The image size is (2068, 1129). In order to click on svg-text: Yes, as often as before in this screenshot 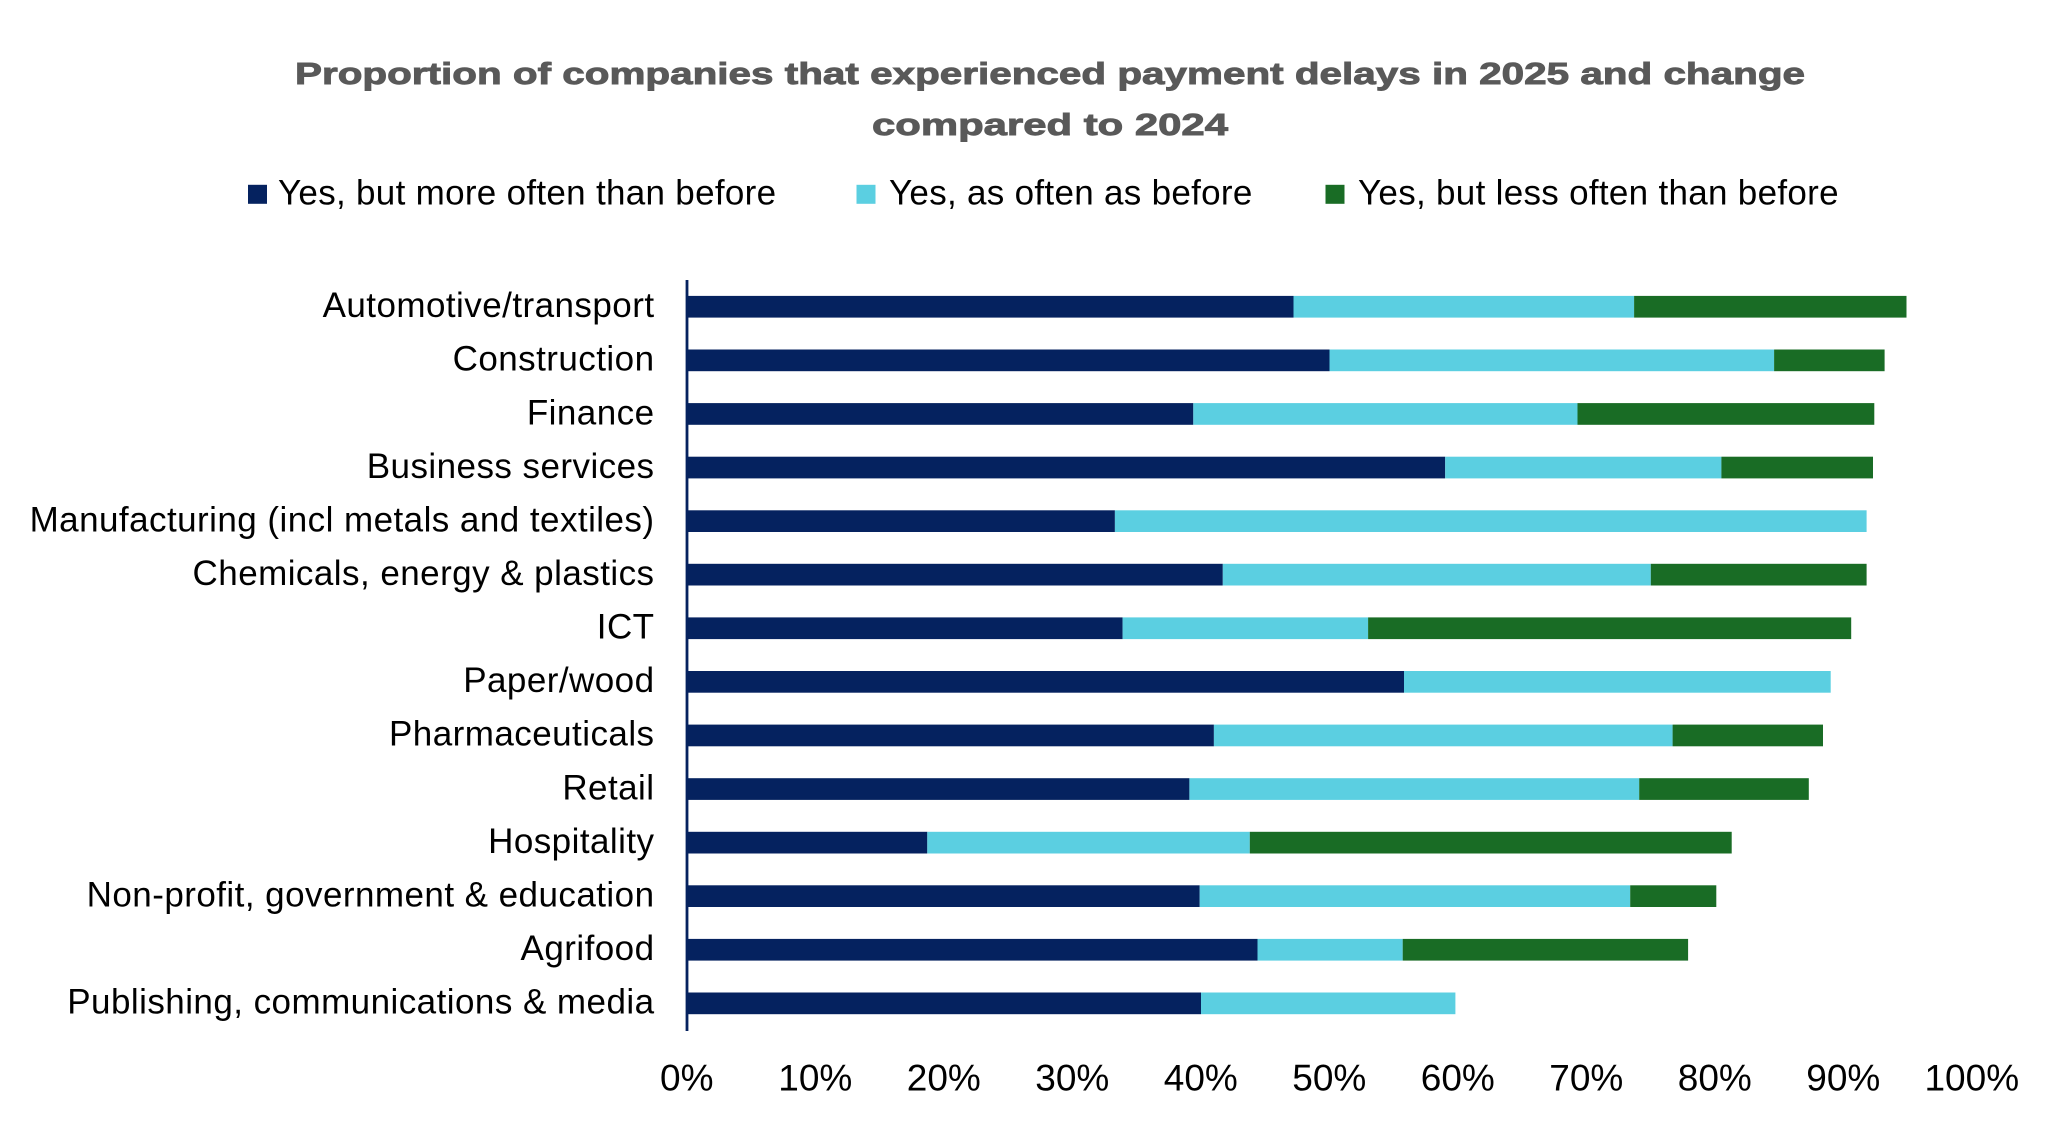, I will do `click(1071, 193)`.